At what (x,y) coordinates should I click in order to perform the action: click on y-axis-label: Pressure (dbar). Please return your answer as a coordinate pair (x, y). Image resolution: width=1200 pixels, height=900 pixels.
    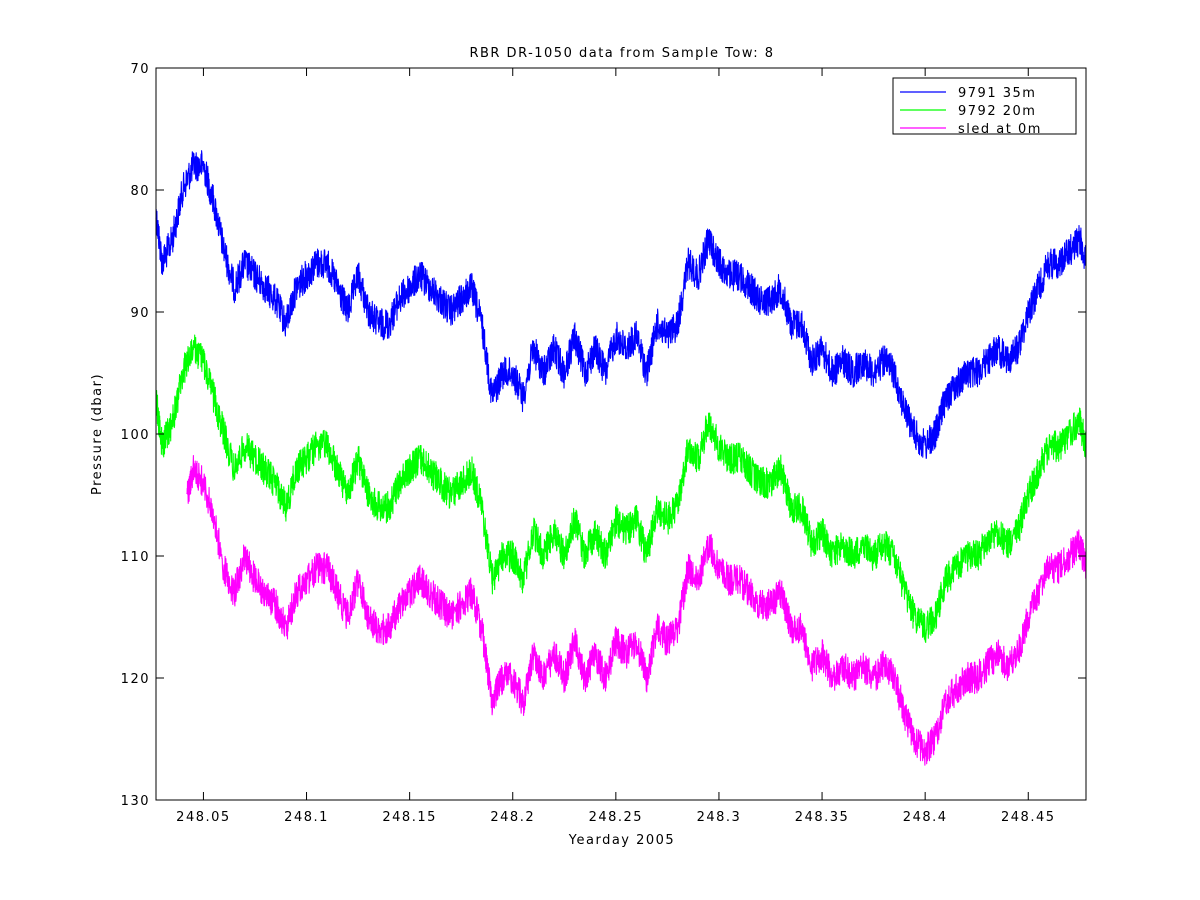
    Looking at the image, I should click on (97, 434).